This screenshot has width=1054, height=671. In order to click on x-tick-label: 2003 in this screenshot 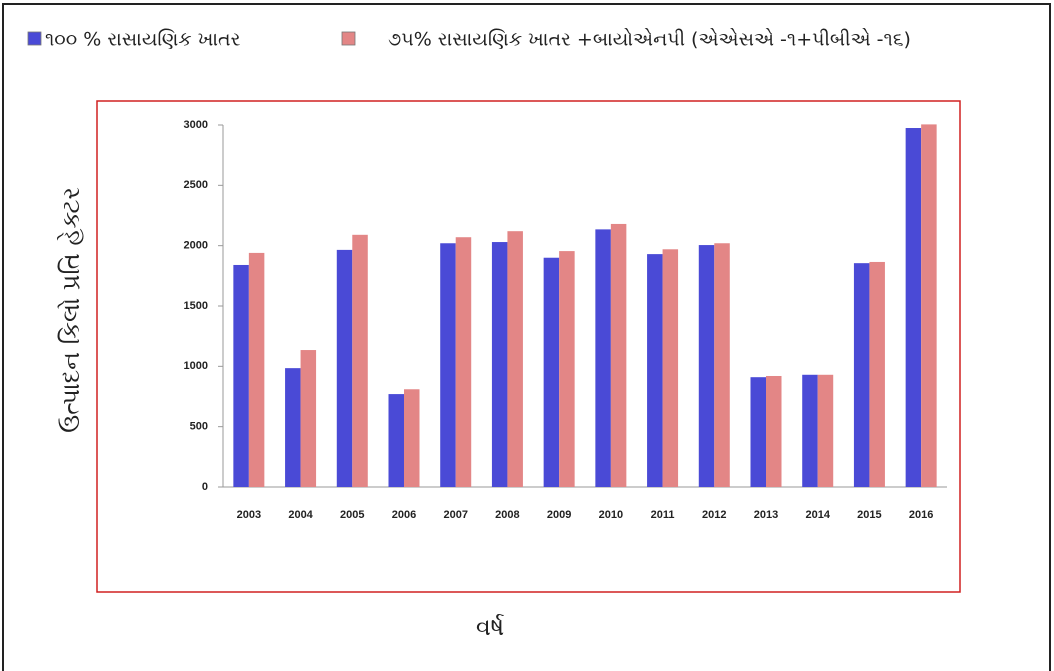, I will do `click(249, 515)`.